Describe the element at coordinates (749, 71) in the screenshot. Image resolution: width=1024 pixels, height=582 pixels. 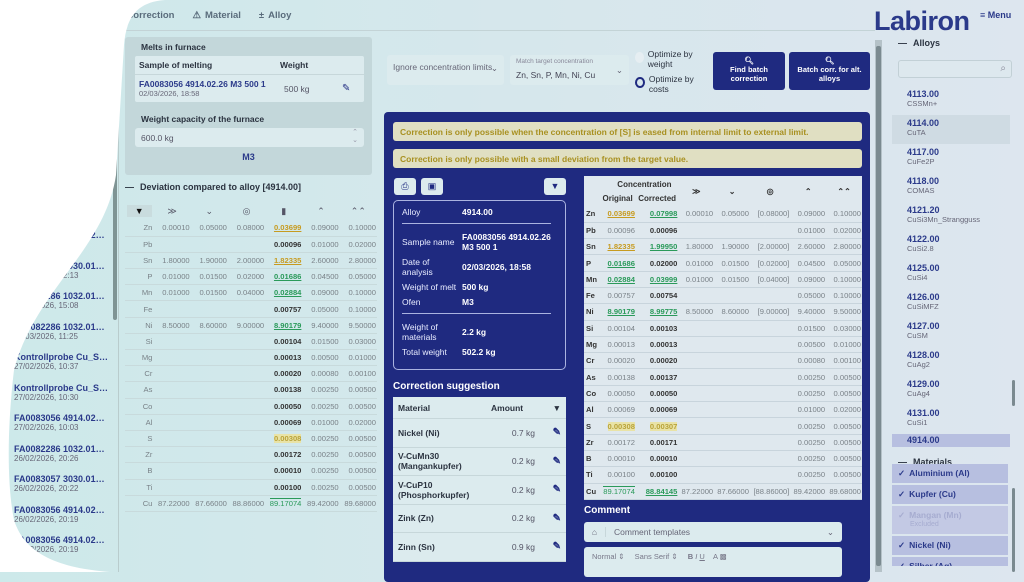
I see `find-batch-button: 🔍︎ Find batch correction` at that location.